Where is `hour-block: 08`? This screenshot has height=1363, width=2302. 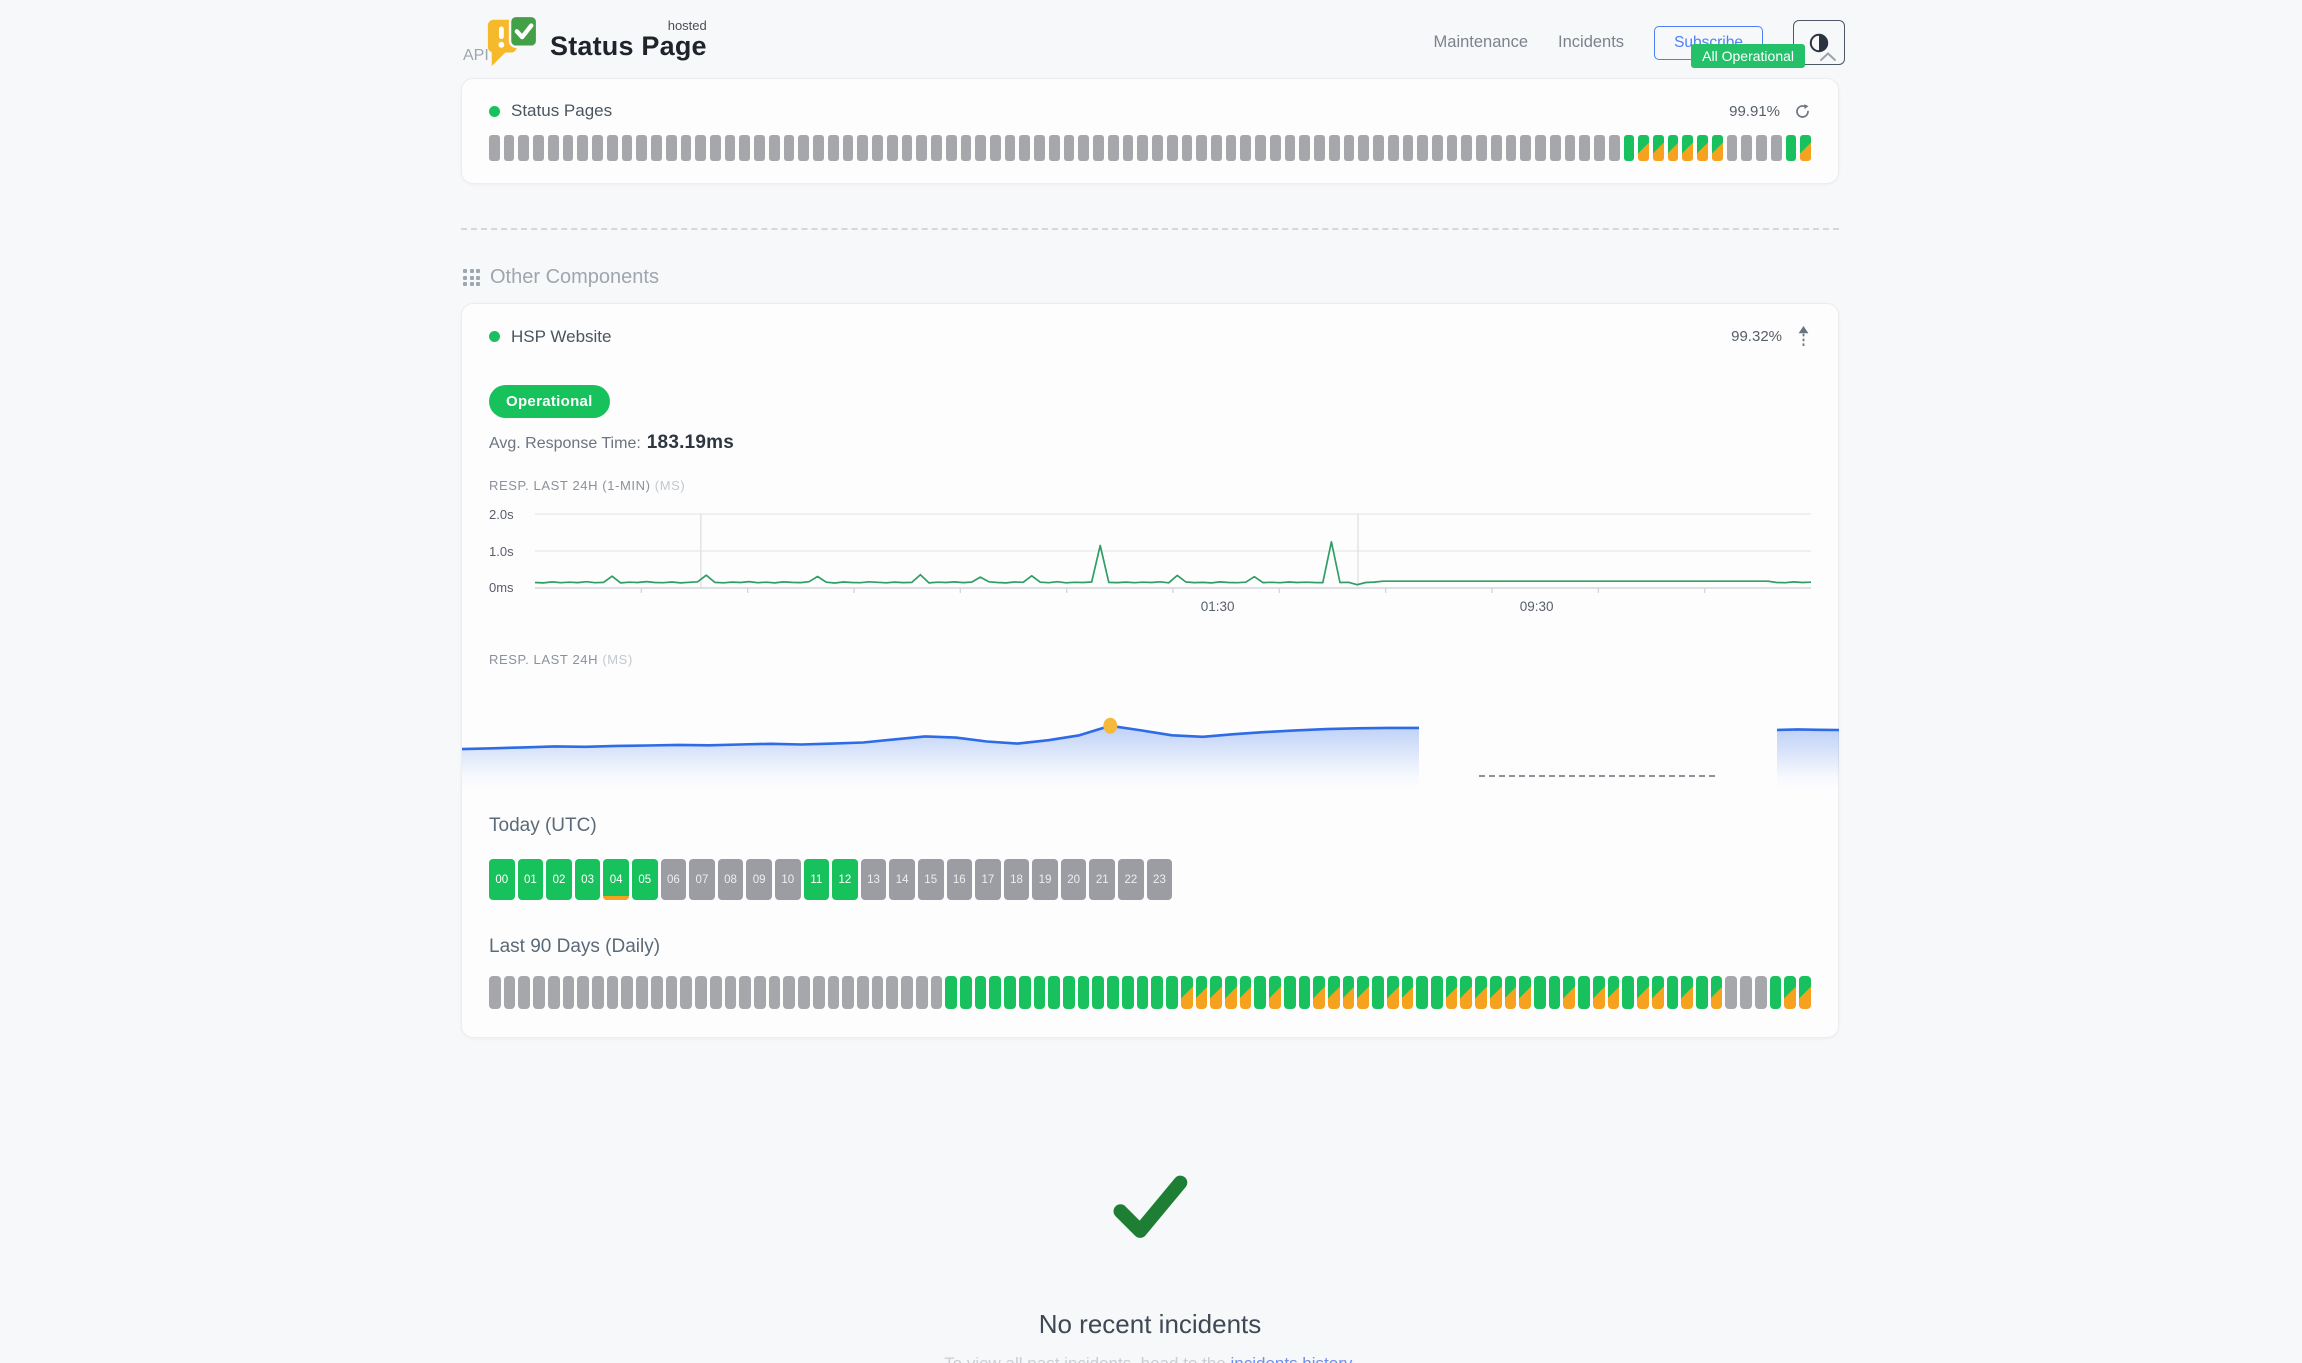
hour-block: 08 is located at coordinates (730, 879).